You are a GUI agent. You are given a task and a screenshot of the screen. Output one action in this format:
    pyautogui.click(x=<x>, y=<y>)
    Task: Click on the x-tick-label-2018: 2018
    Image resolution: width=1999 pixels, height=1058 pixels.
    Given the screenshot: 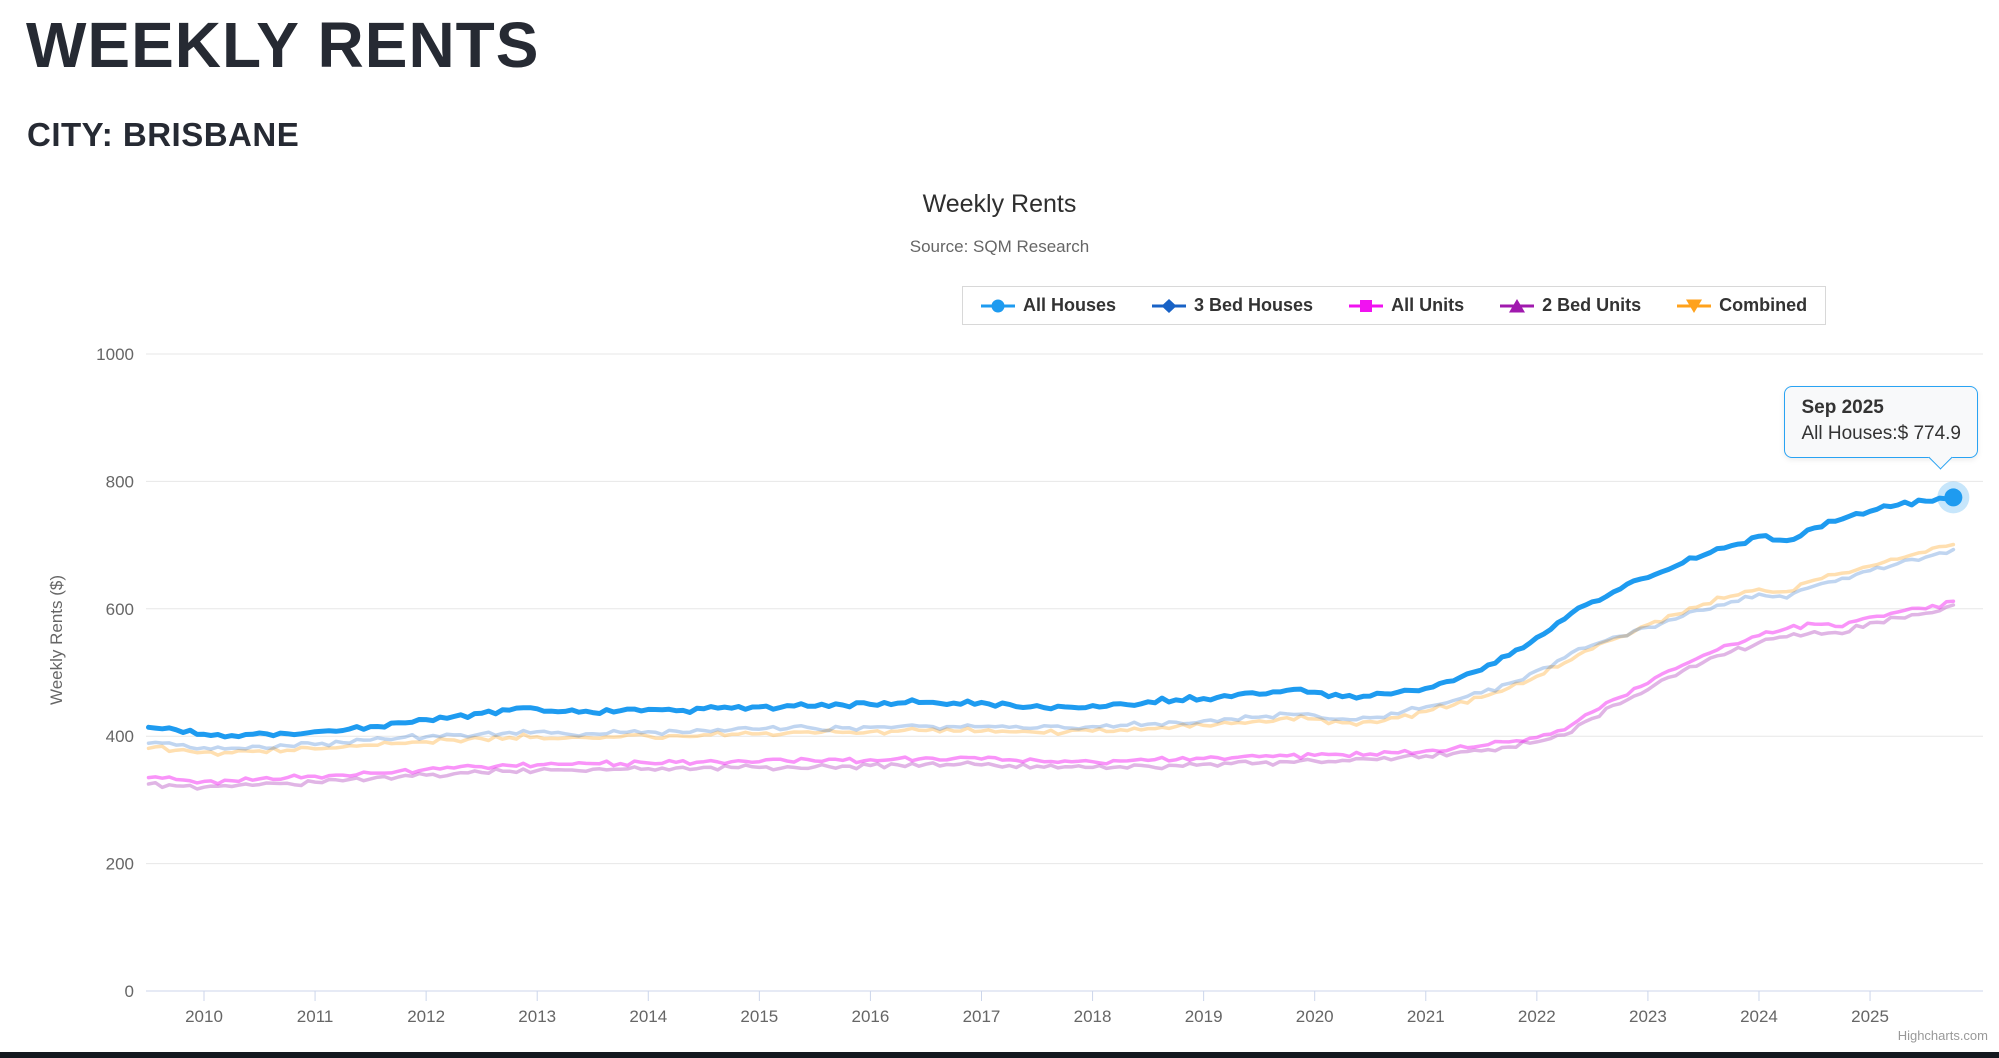 What is the action you would take?
    pyautogui.click(x=1093, y=1016)
    